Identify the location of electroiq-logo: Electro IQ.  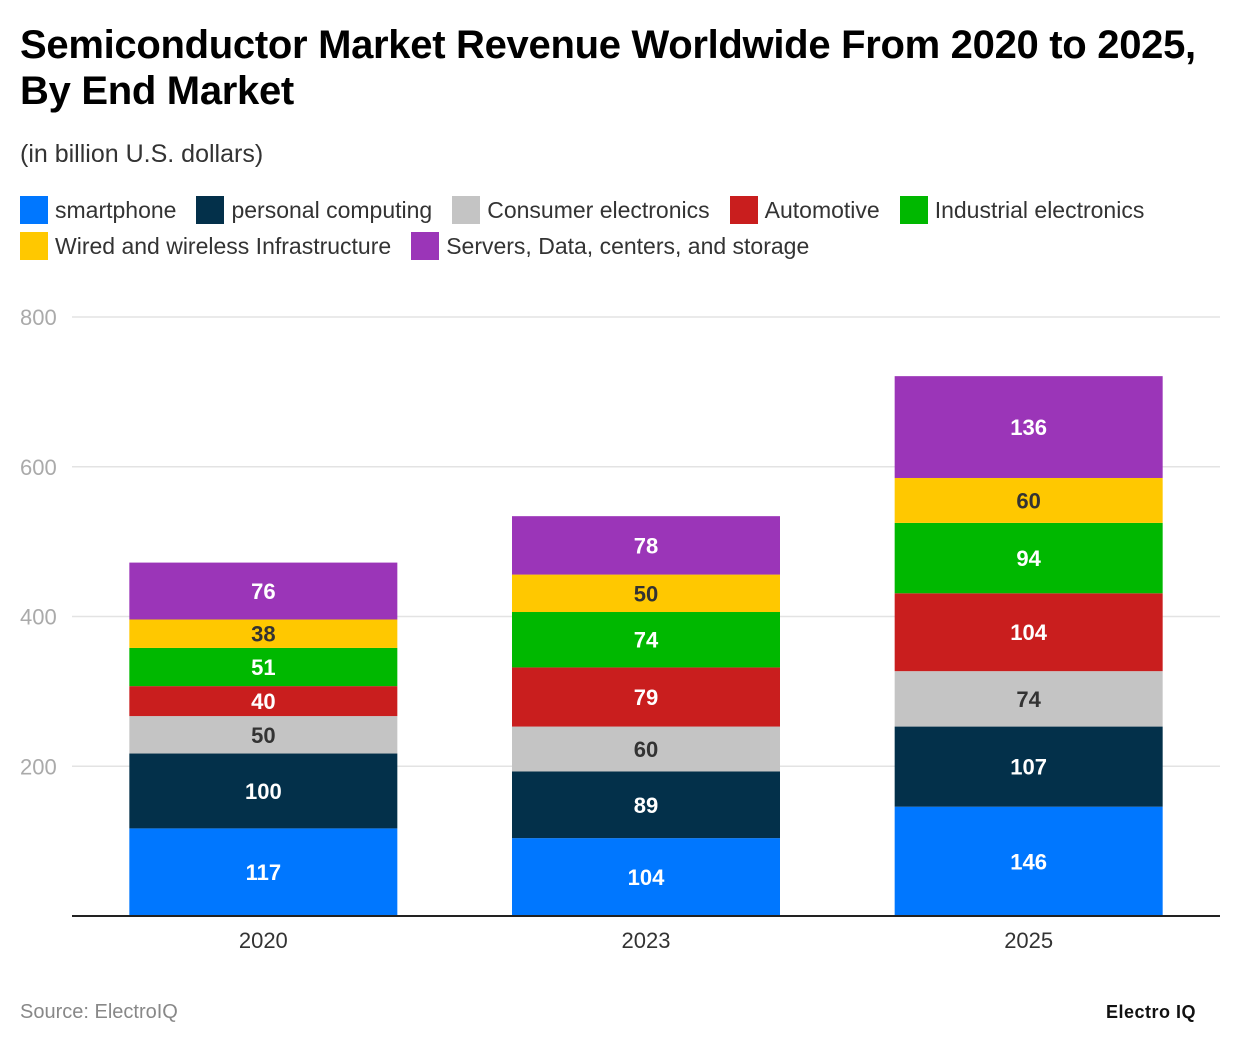
(1151, 1012).